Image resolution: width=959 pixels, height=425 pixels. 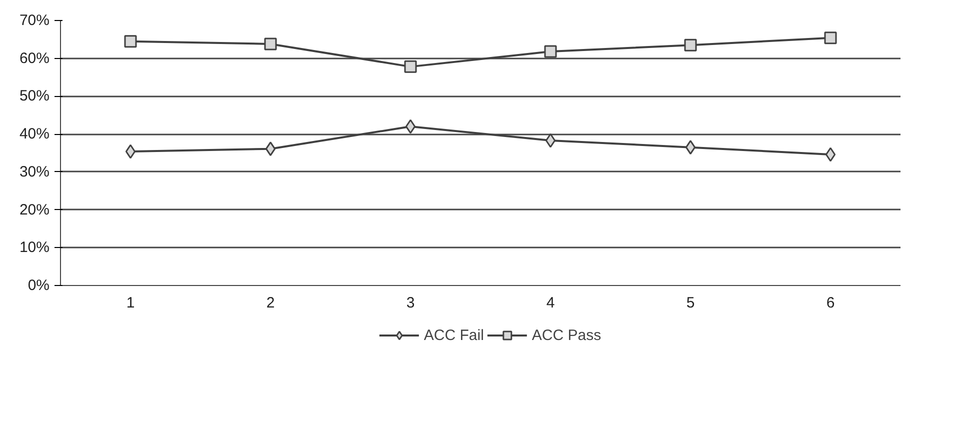 I want to click on x-tick-label: 3, so click(x=410, y=303).